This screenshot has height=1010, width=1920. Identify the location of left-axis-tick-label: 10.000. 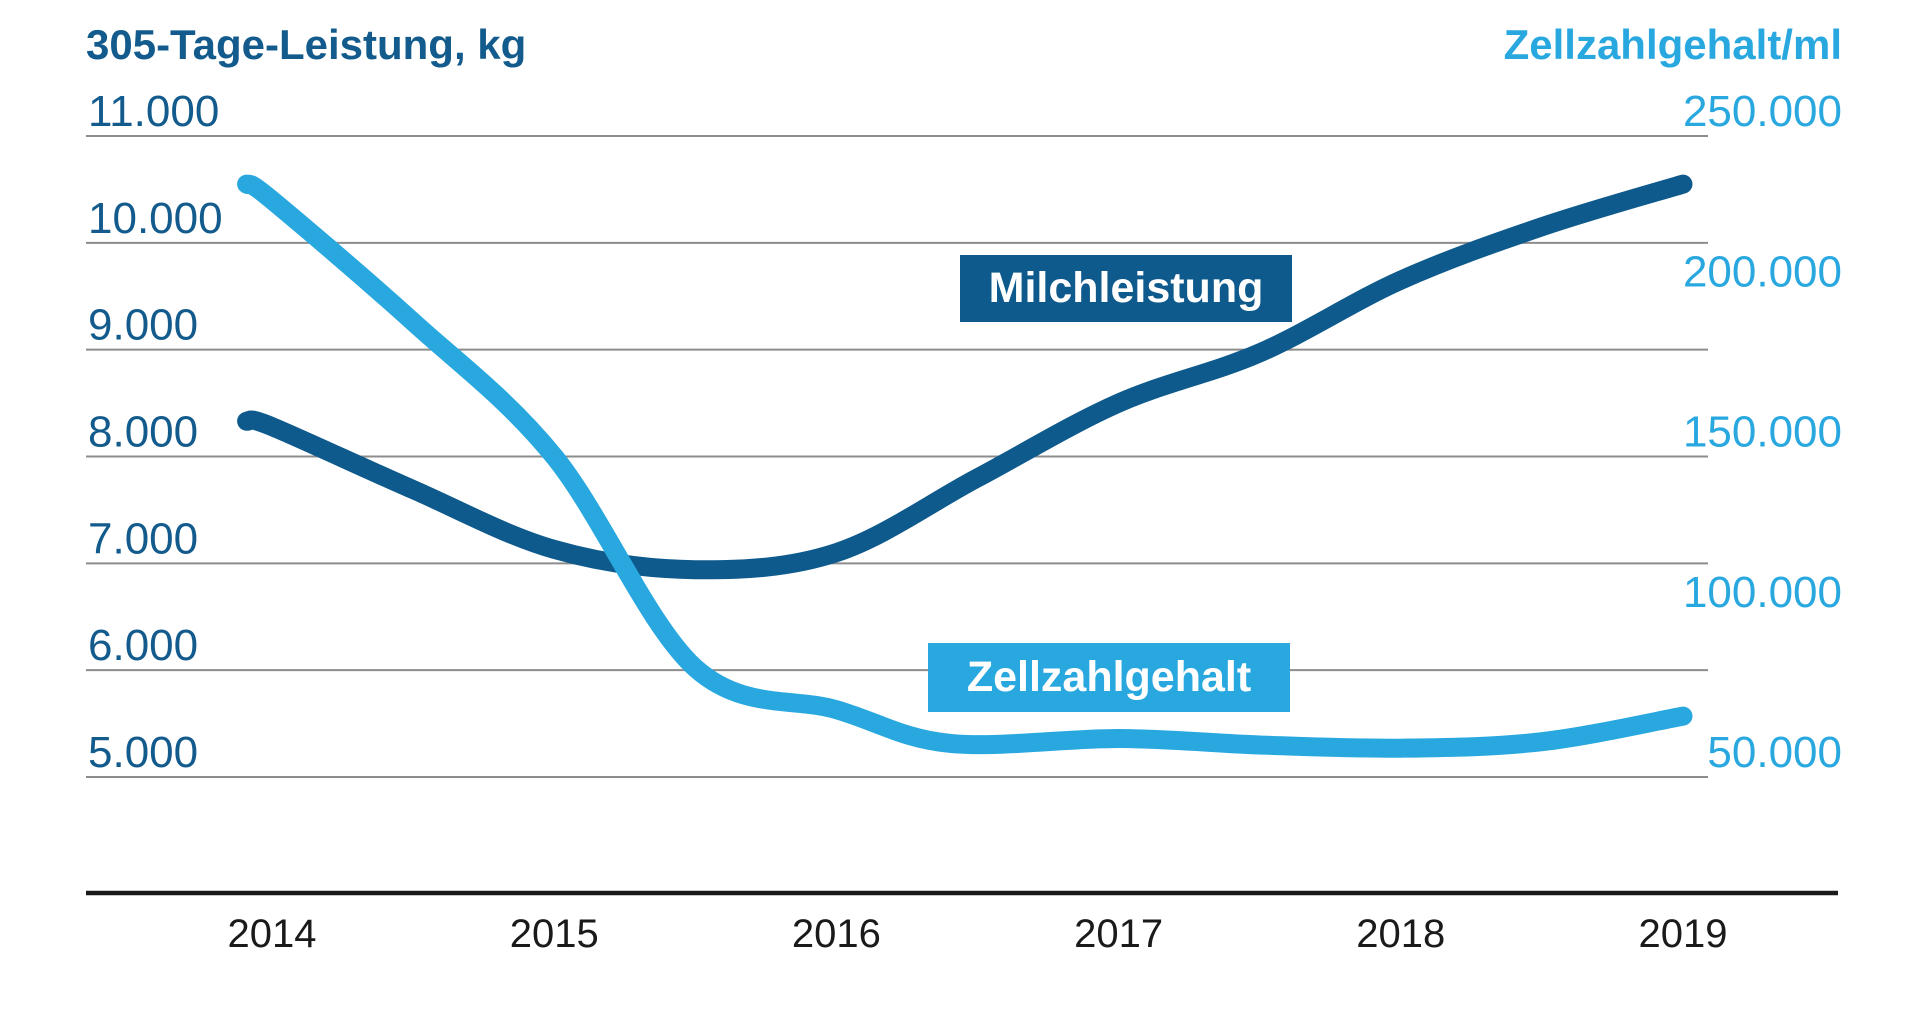
(155, 218).